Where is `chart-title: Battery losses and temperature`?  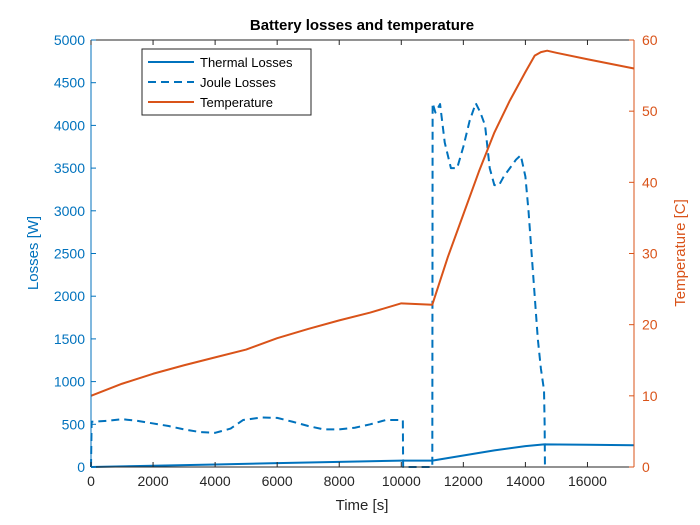 chart-title: Battery losses and temperature is located at coordinates (362, 25).